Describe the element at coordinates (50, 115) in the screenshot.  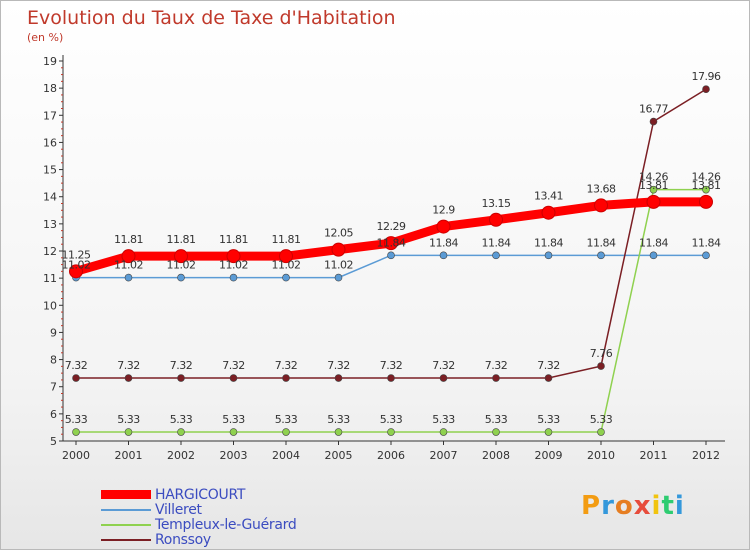
I see `y-tick-label: 17` at that location.